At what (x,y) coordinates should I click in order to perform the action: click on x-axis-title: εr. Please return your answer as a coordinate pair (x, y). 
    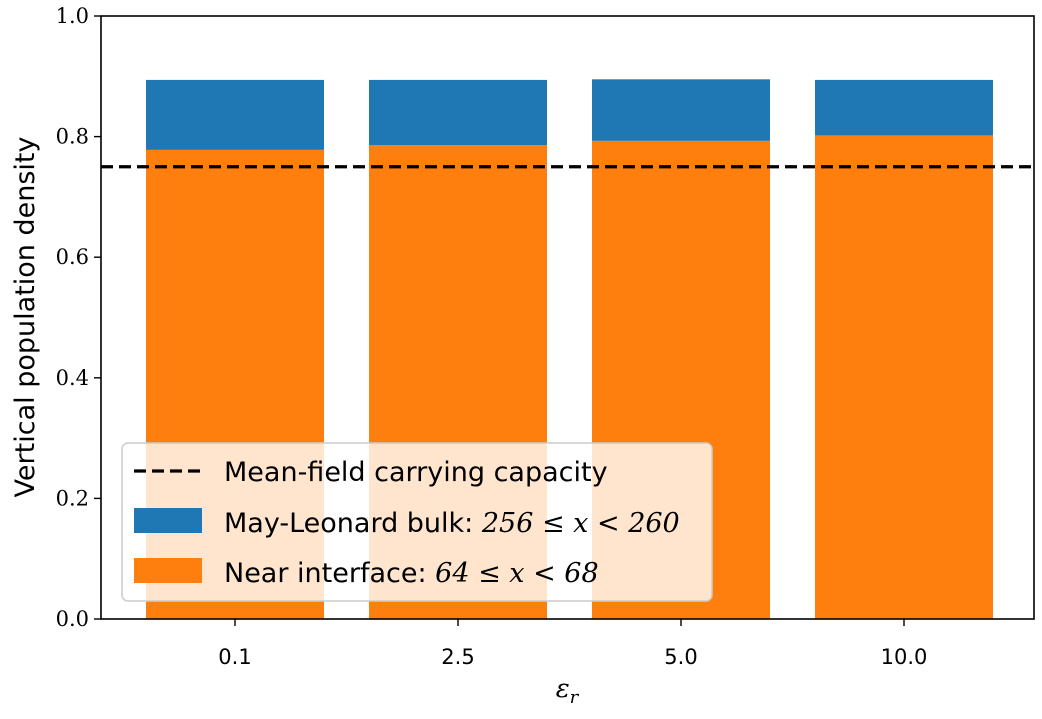
    Looking at the image, I should click on (568, 691).